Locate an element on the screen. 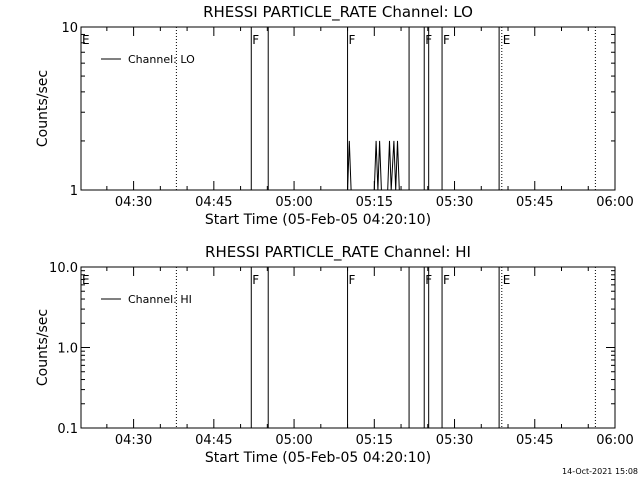 This screenshot has width=640, height=480. legend-label: Channel: HI is located at coordinates (160, 299).